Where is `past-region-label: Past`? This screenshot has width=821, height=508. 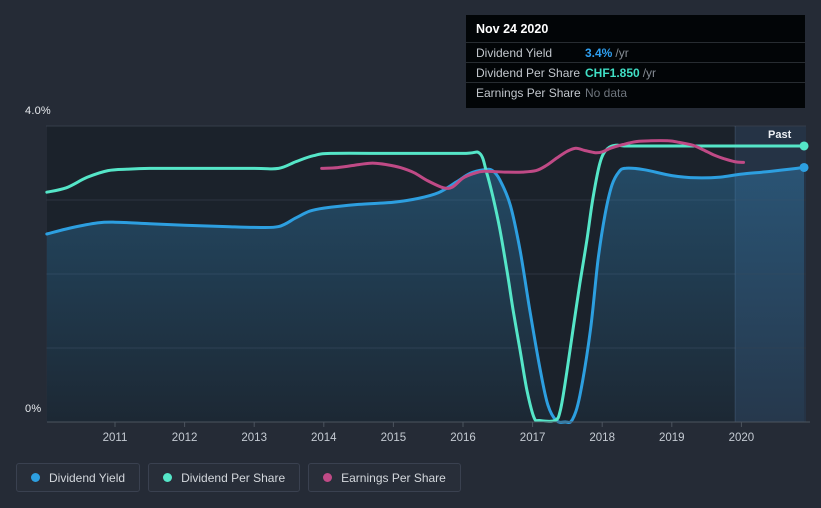
past-region-label: Past is located at coordinates (780, 135).